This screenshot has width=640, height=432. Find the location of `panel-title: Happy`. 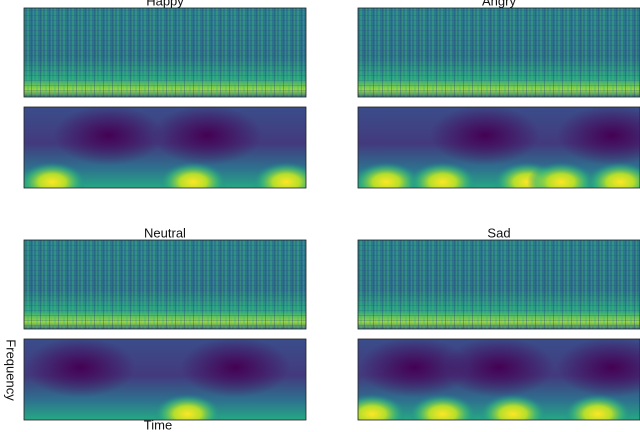

panel-title: Happy is located at coordinates (165, 4).